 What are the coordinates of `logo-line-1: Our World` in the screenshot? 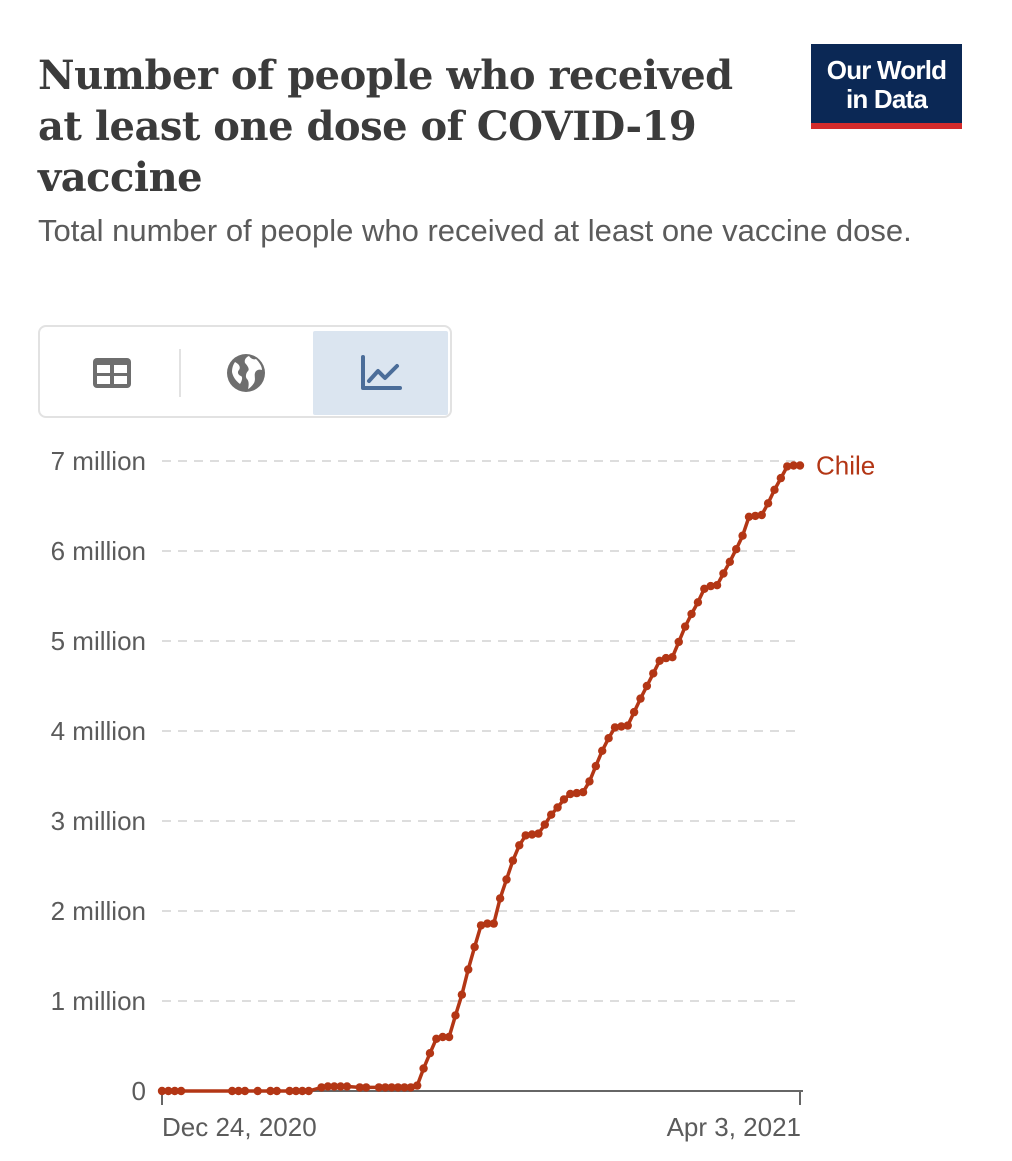 It's located at (886, 70).